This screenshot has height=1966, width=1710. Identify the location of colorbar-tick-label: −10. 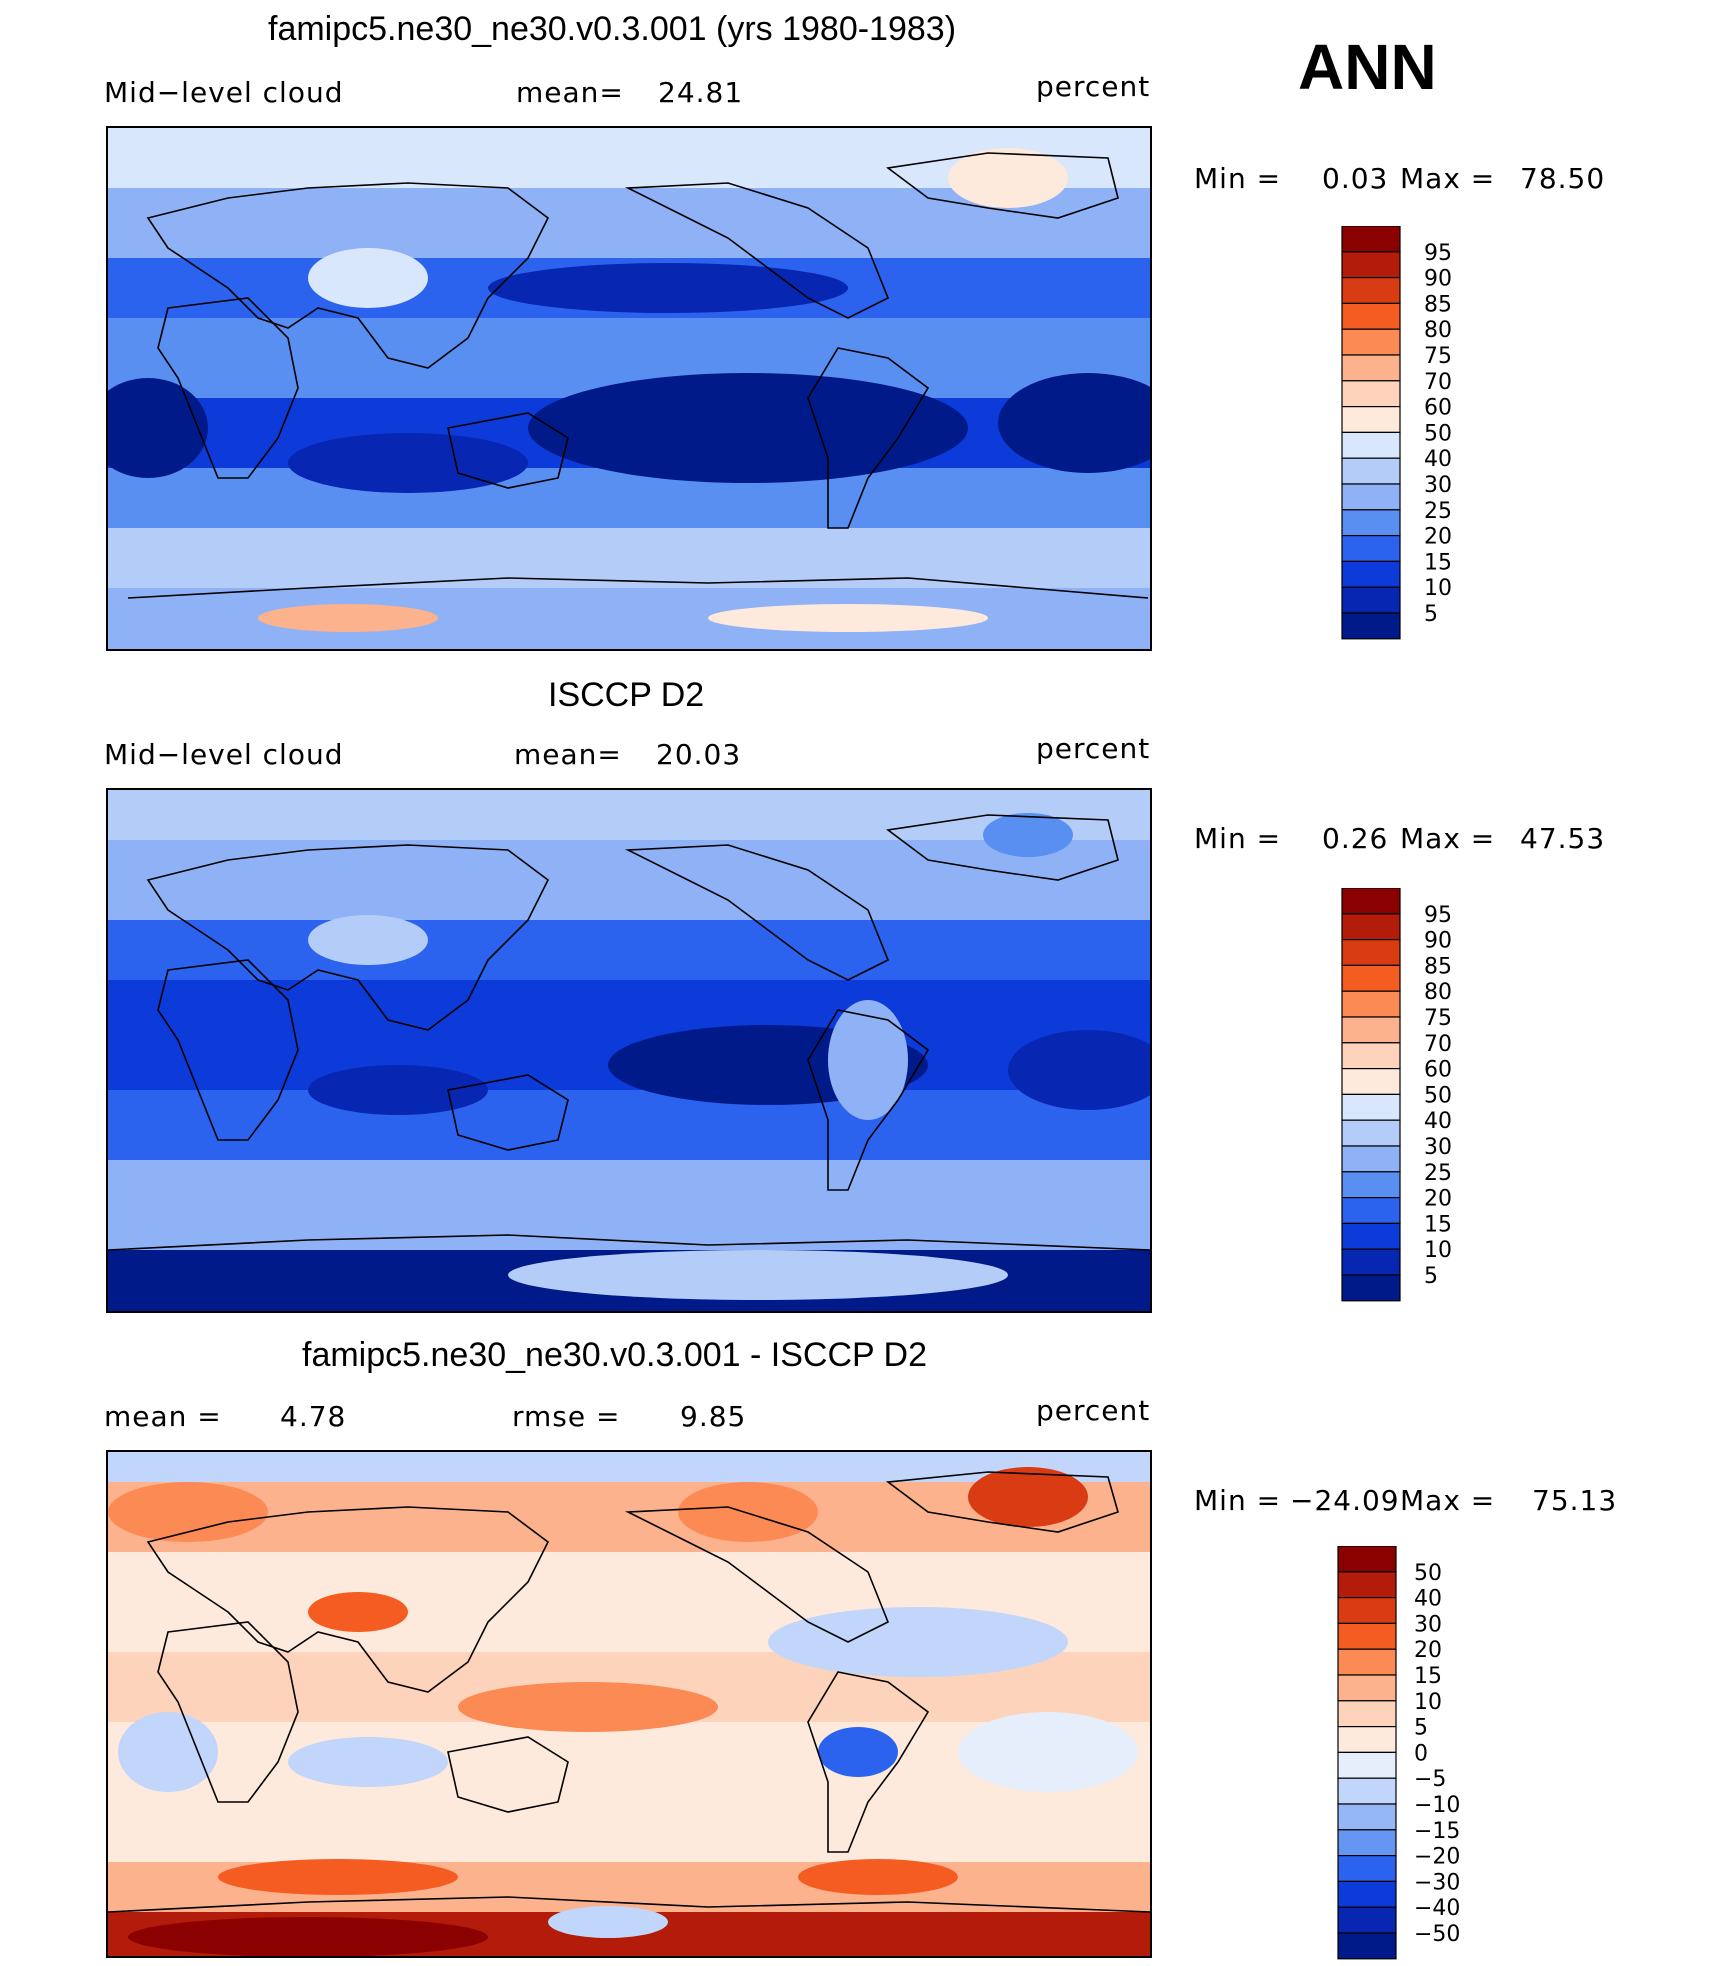
(1437, 1805).